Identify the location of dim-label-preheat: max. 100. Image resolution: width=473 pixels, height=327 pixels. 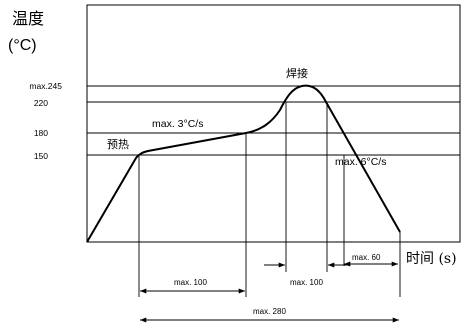
(190, 282).